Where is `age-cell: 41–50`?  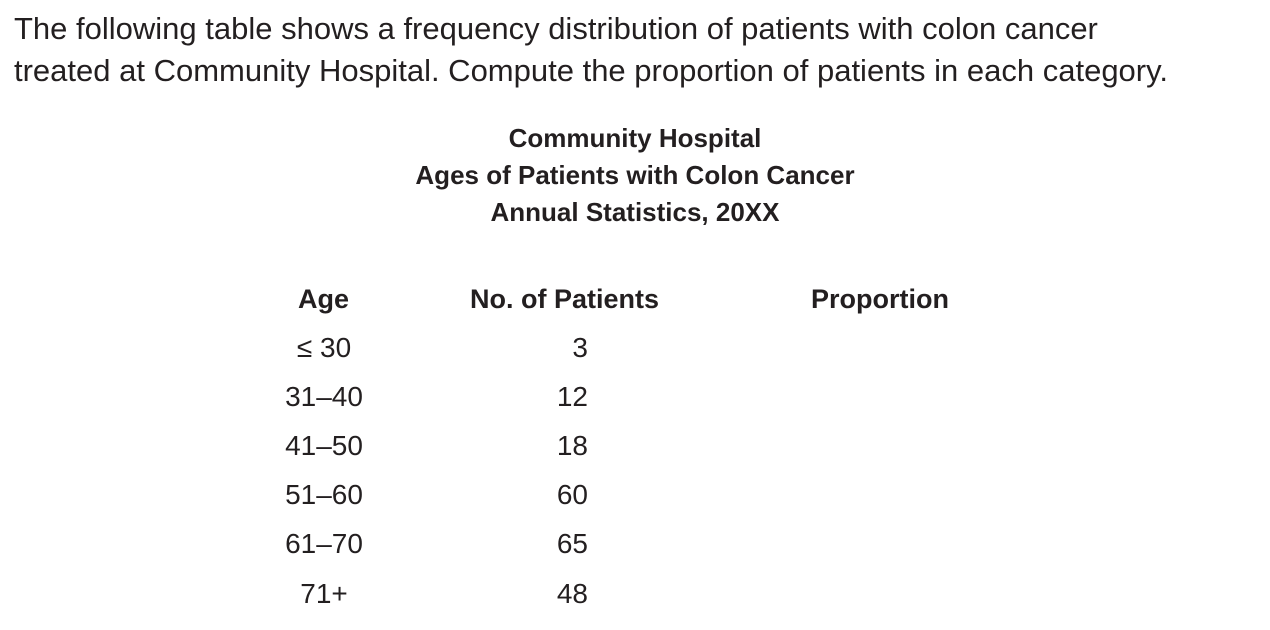
age-cell: 41–50 is located at coordinates (324, 445).